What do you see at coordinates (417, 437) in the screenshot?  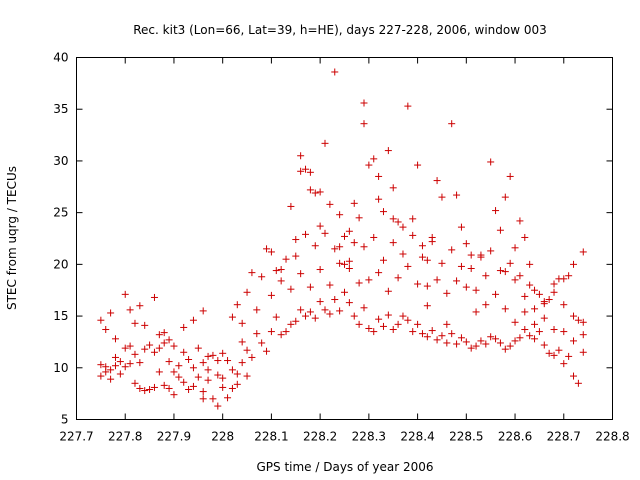 I see `x-tick-label: 228.4` at bounding box center [417, 437].